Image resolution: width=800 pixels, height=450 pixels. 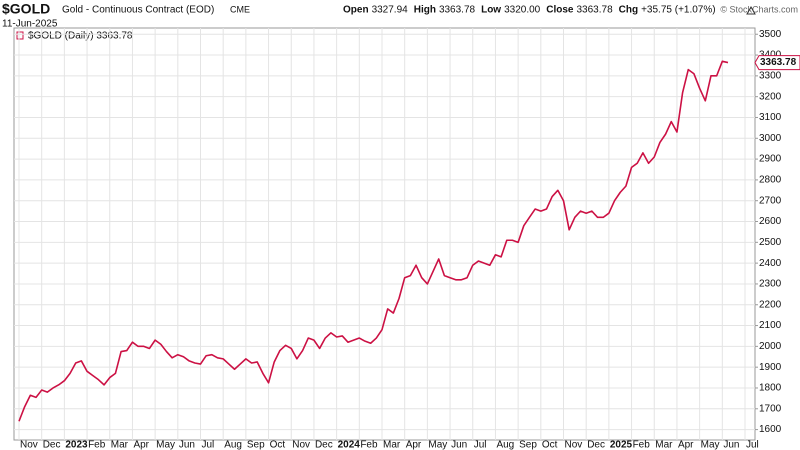 I want to click on y-tick-label: 2400, so click(x=770, y=263).